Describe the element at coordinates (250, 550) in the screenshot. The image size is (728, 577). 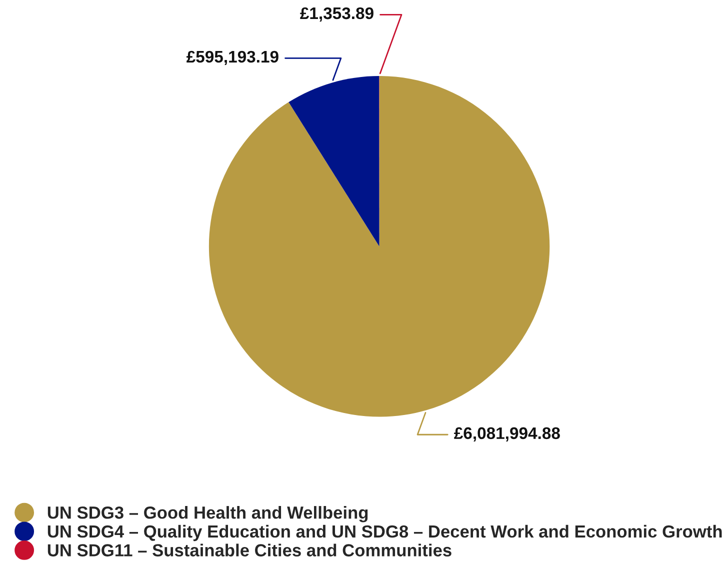
I see `legend-label: UN SDG11 – Sustainable Cities and Communities` at that location.